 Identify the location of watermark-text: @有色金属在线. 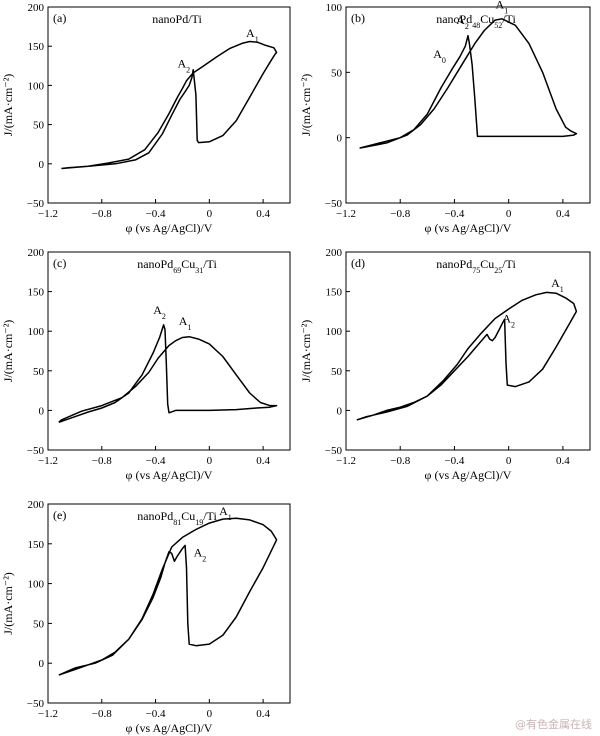
(553, 724).